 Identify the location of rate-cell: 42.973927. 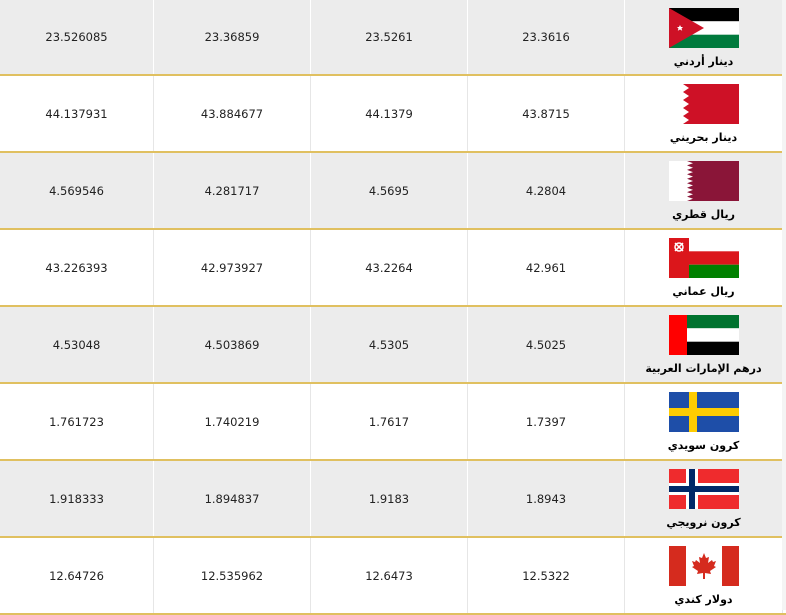
(232, 267).